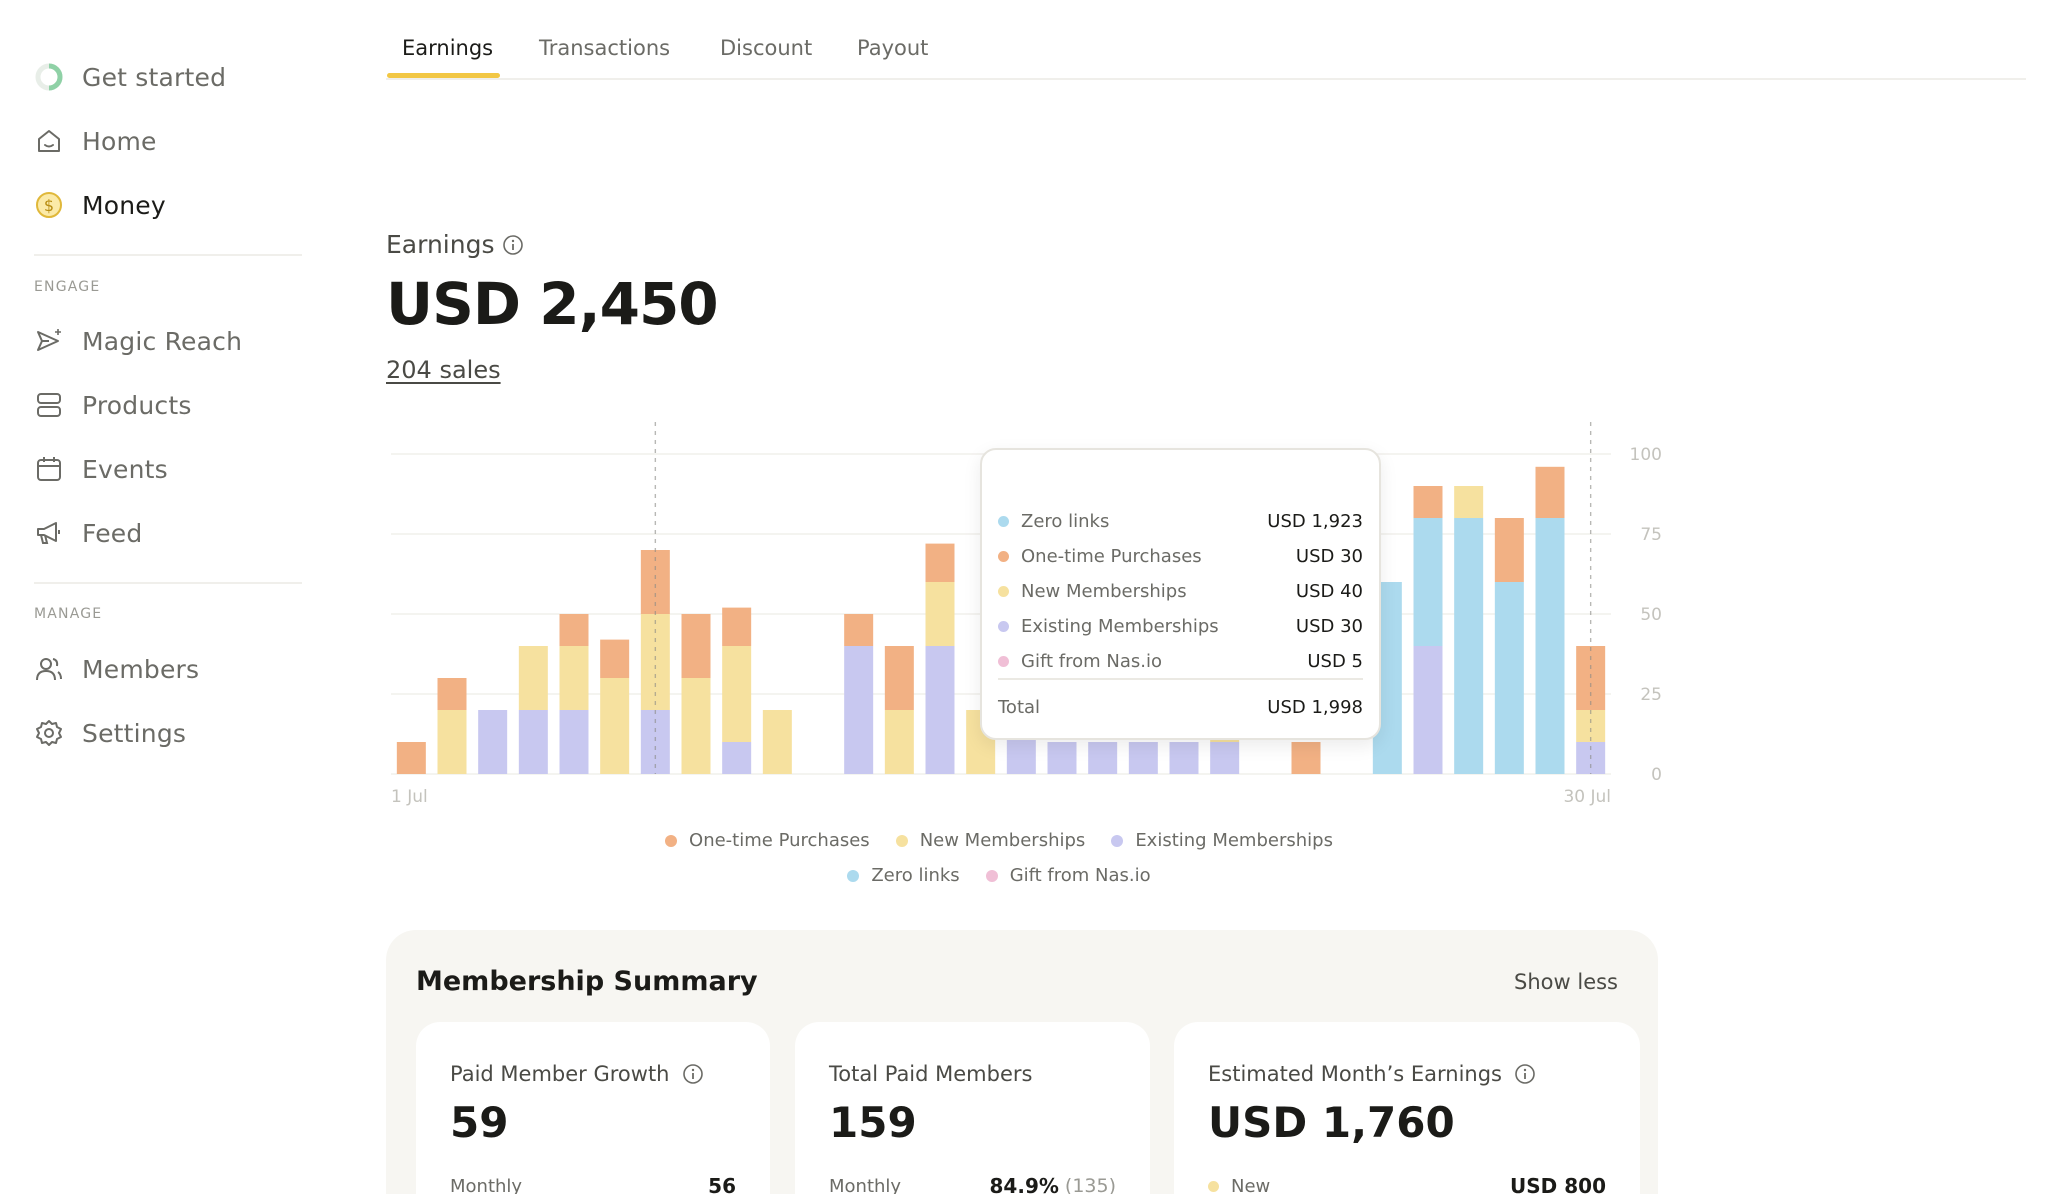  What do you see at coordinates (138, 341) in the screenshot?
I see `sidebar-item-magic-reach: Magic Reach` at bounding box center [138, 341].